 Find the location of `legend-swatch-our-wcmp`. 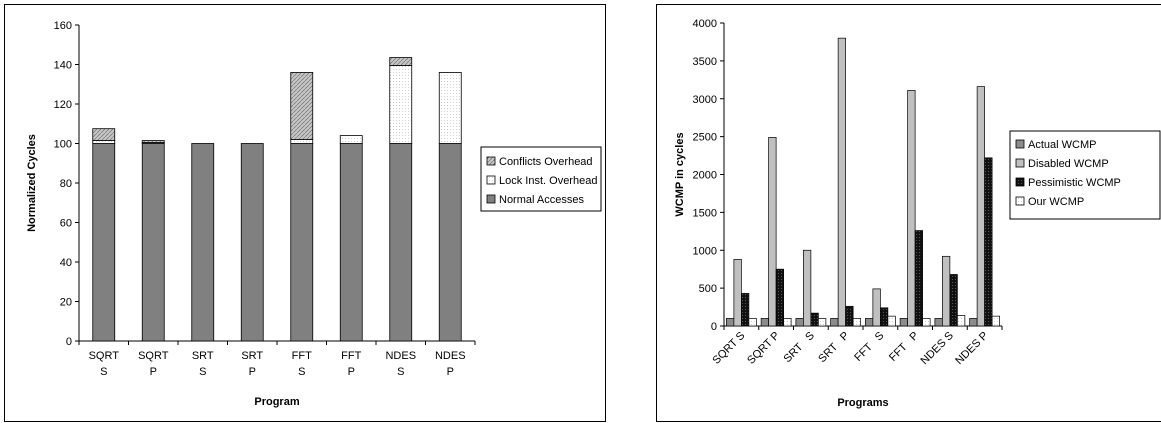

legend-swatch-our-wcmp is located at coordinates (1020, 201).